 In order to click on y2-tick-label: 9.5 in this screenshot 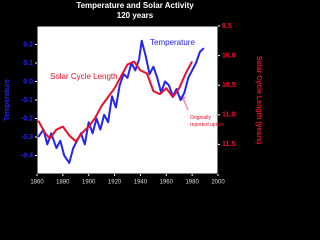, I will do `click(227, 26)`.